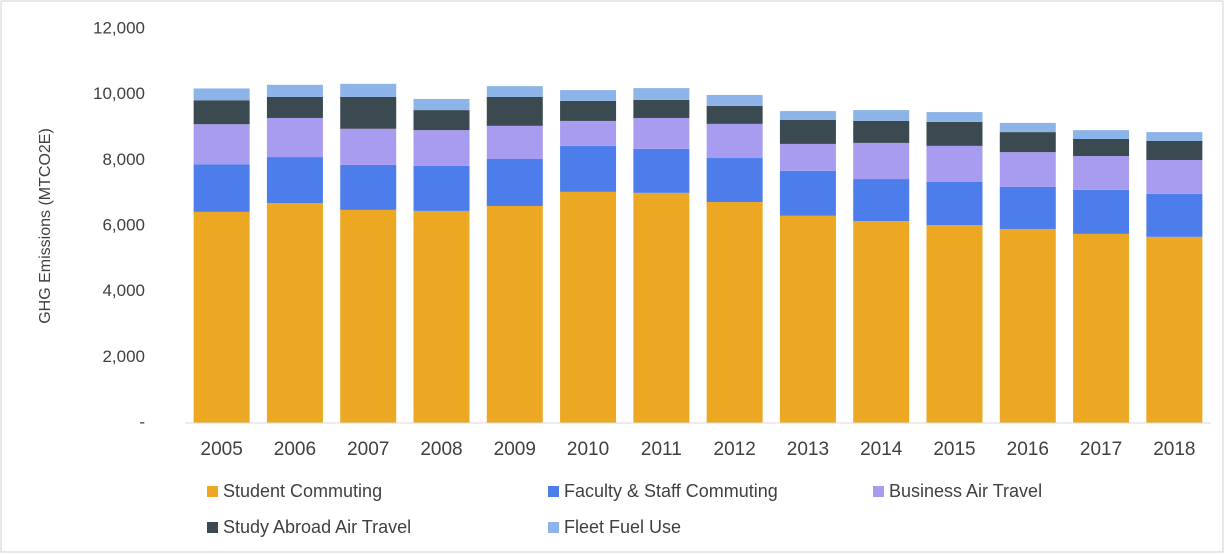 This screenshot has width=1225, height=554. What do you see at coordinates (317, 527) in the screenshot?
I see `legend-label: Study Abroad Air Travel` at bounding box center [317, 527].